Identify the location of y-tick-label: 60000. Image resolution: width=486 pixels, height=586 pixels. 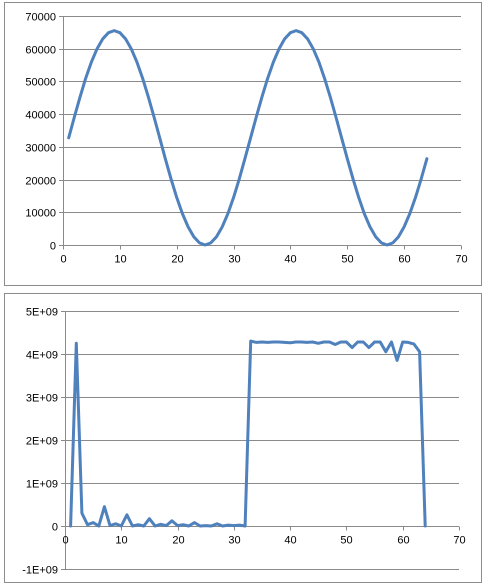
(40, 51).